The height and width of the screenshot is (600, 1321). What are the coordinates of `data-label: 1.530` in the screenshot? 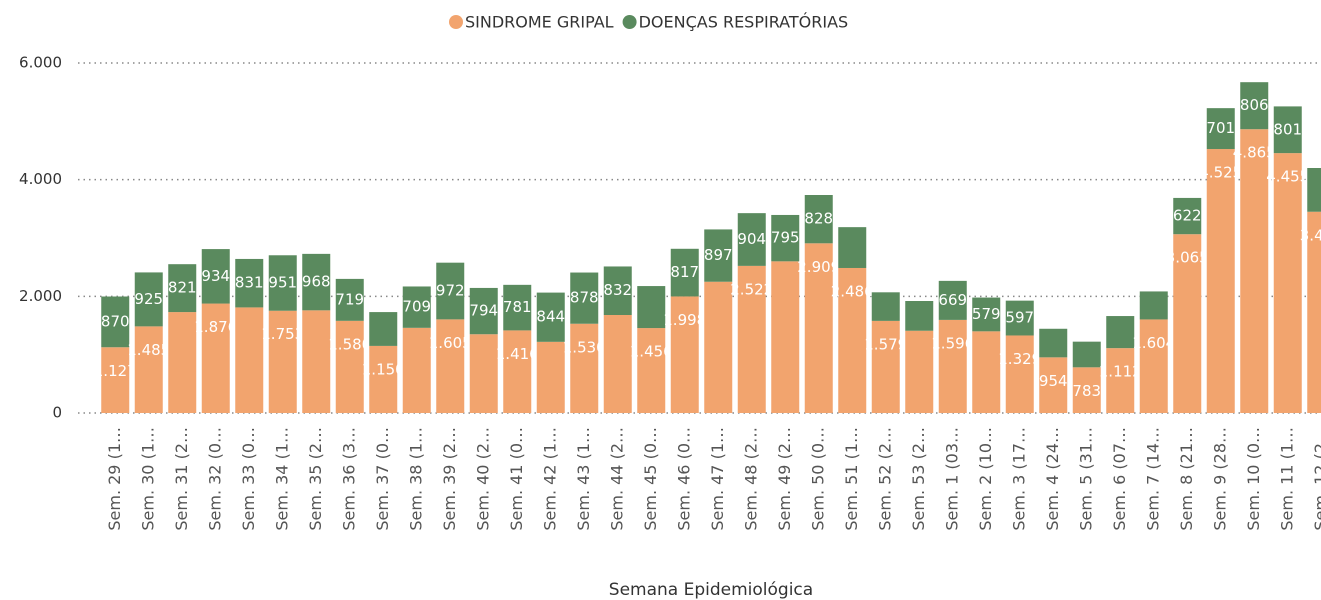 It's located at (584, 347).